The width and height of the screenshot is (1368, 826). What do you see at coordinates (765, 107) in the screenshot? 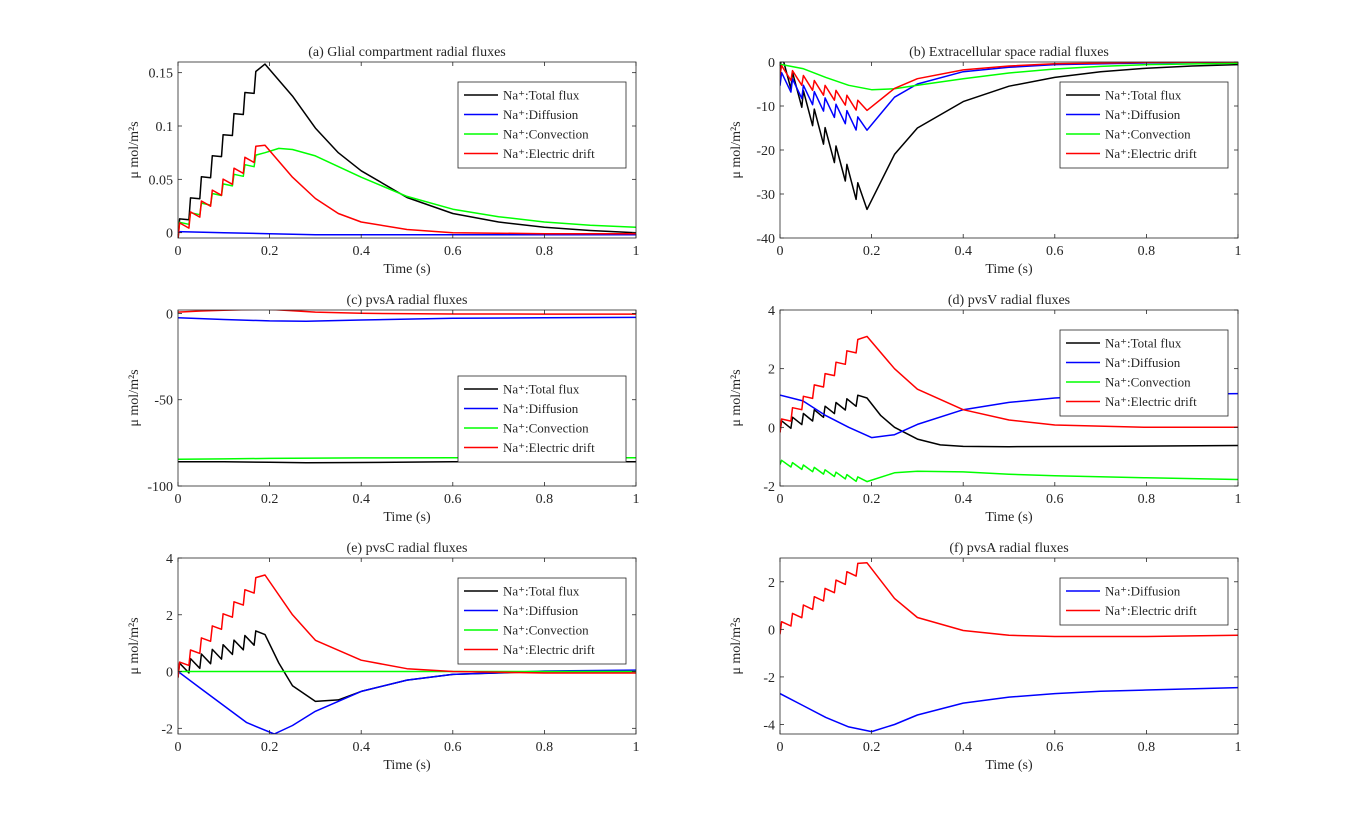
I see `y-tick-label: -10` at bounding box center [765, 107].